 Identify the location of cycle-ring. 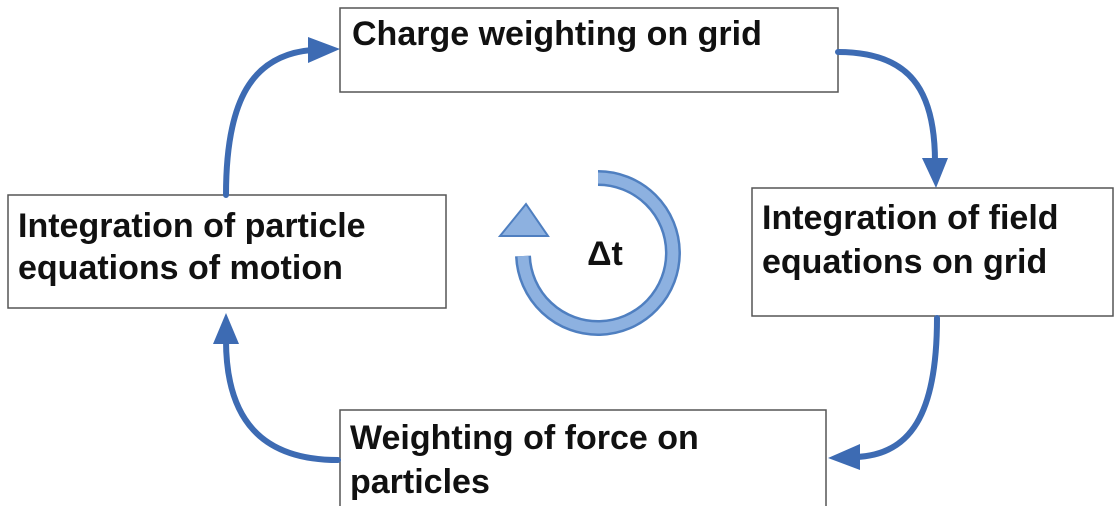
(598, 253).